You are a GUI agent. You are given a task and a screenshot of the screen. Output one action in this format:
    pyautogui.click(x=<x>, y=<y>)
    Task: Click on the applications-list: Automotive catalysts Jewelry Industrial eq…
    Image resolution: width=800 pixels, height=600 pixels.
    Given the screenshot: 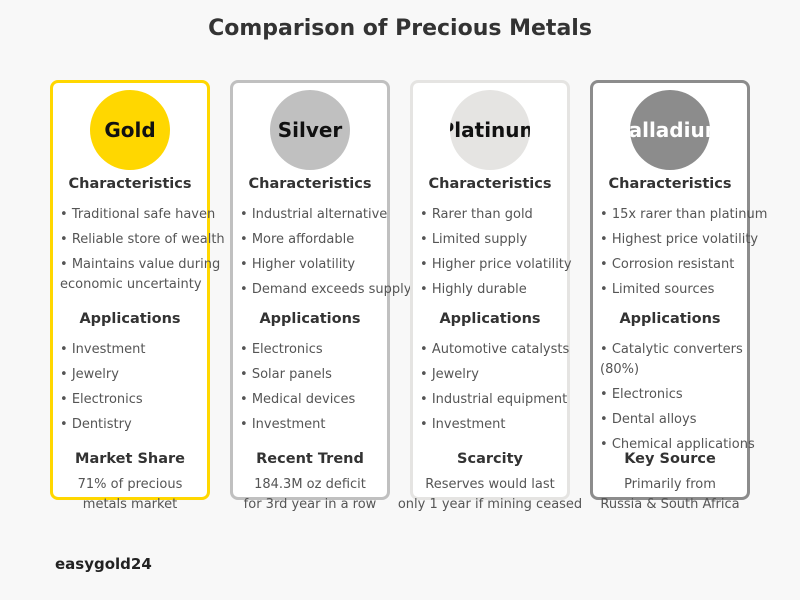 What is the action you would take?
    pyautogui.click(x=507, y=390)
    